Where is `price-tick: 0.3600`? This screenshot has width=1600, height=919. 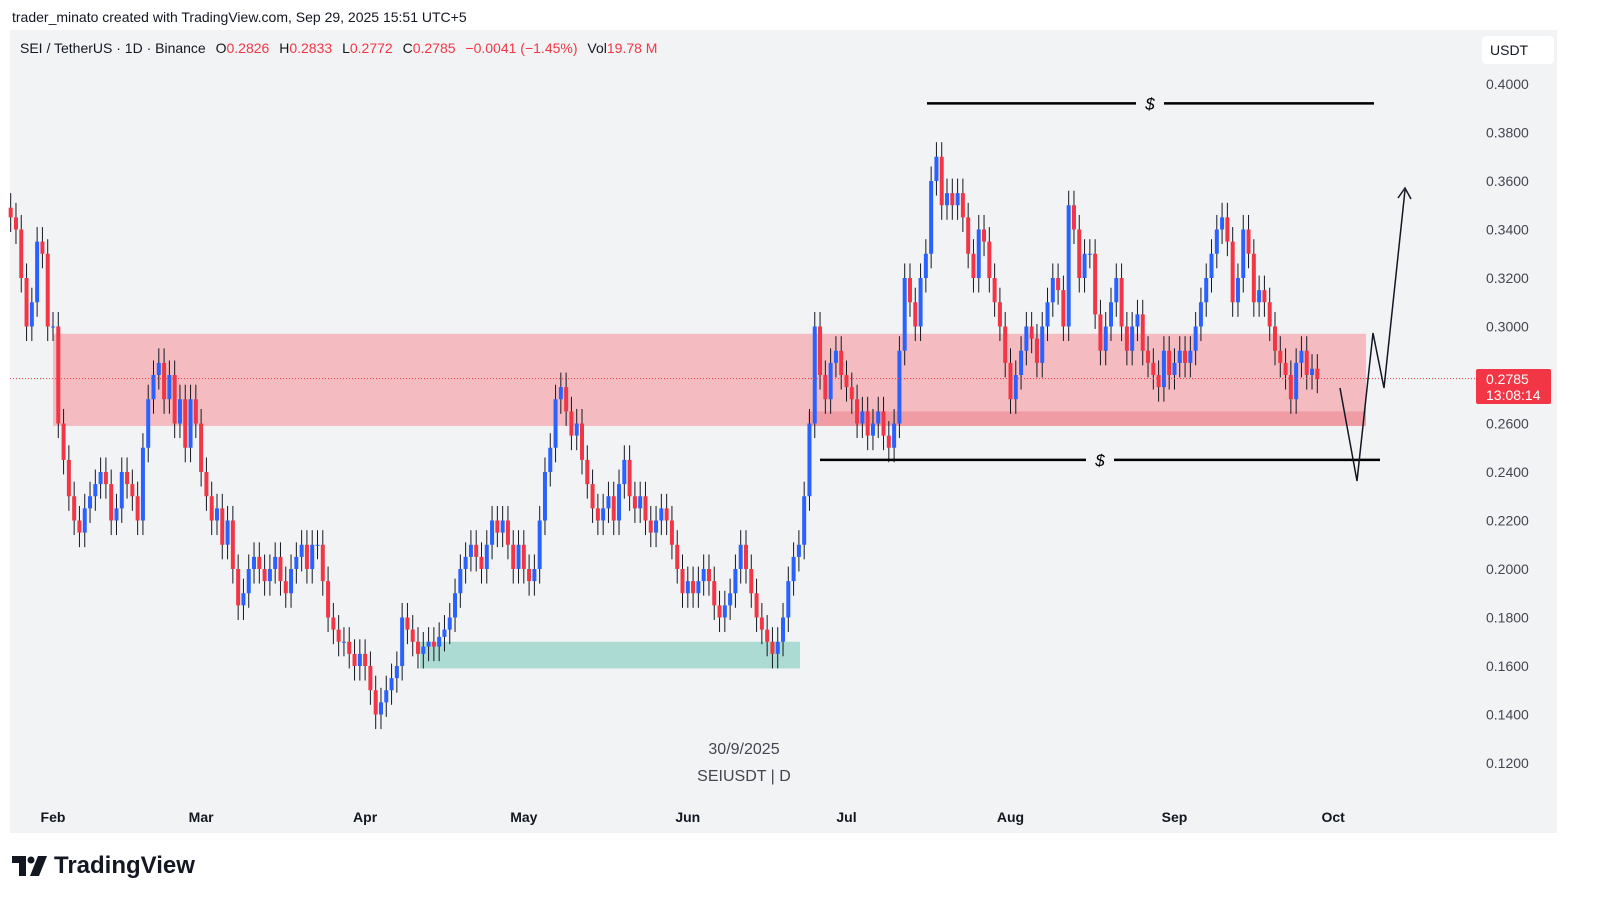 price-tick: 0.3600 is located at coordinates (1507, 181).